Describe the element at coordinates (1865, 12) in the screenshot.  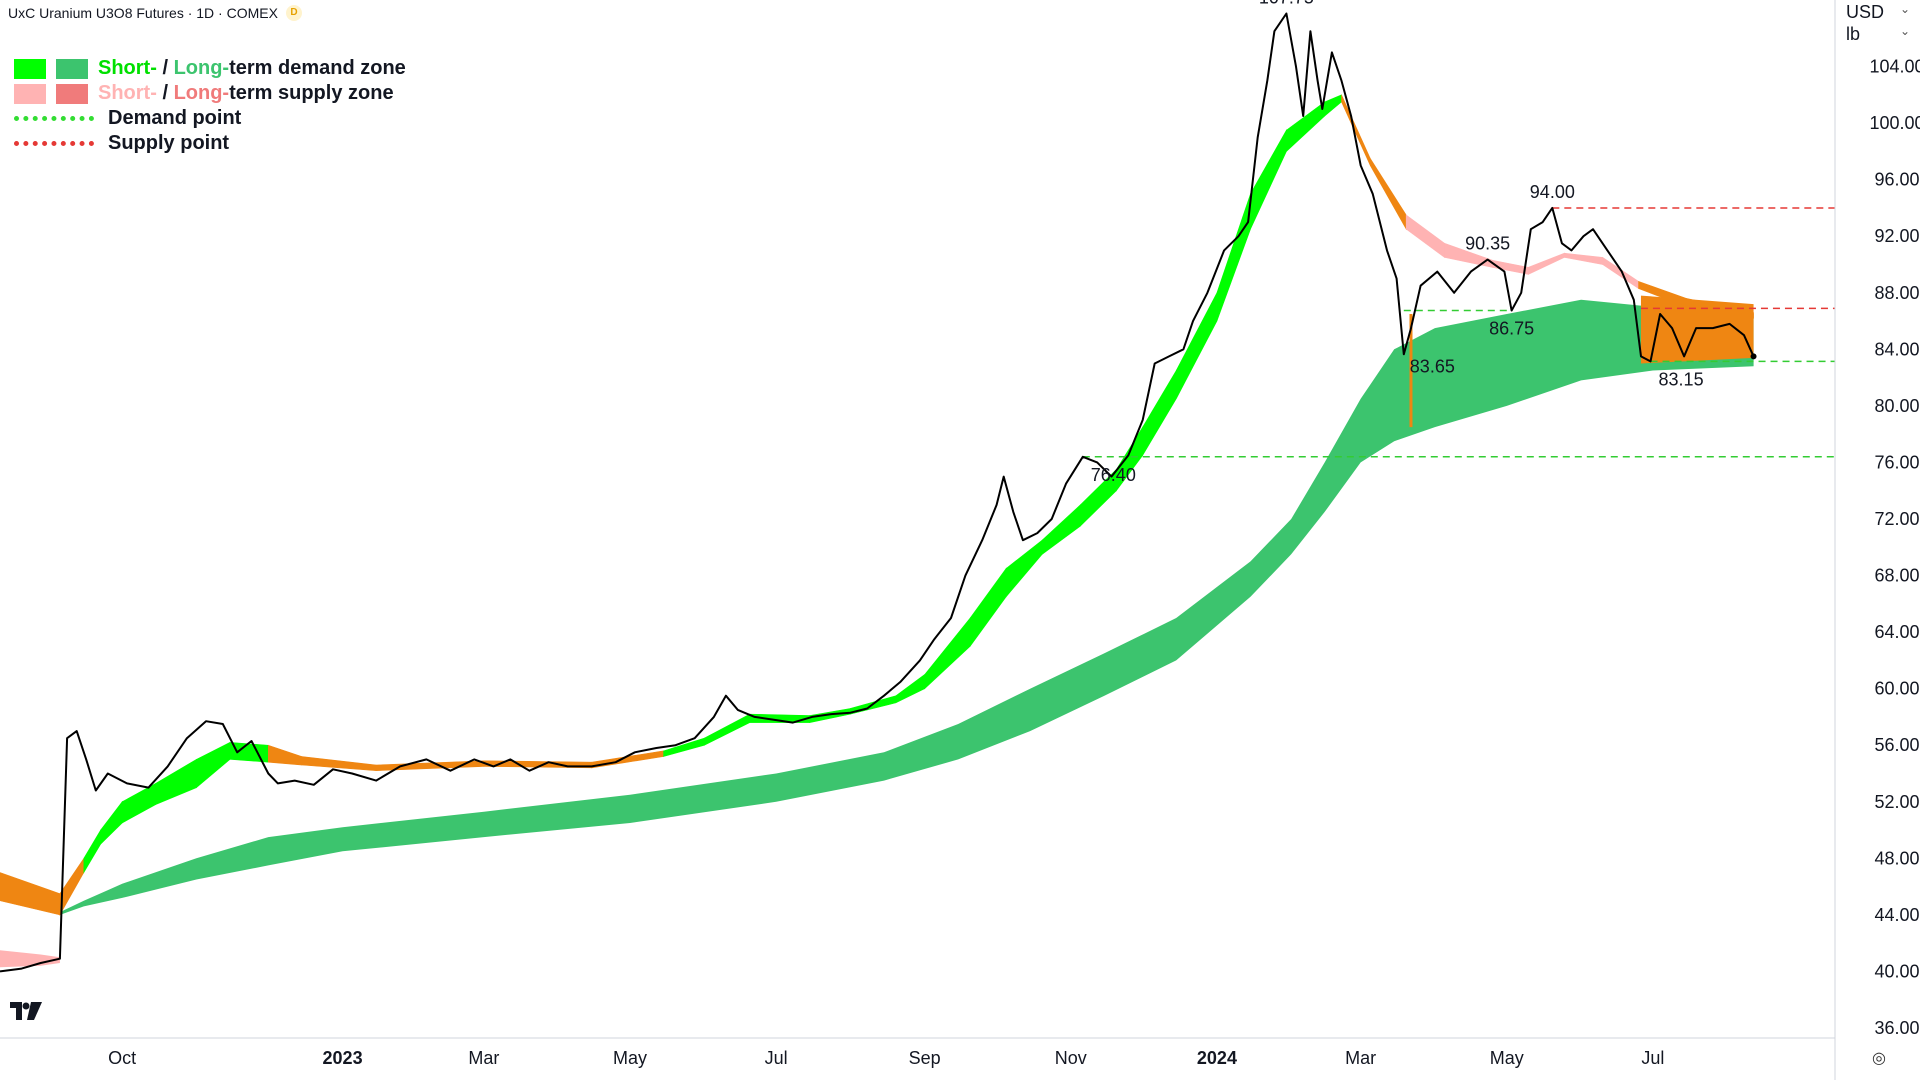
I see `currency-label: USD` at that location.